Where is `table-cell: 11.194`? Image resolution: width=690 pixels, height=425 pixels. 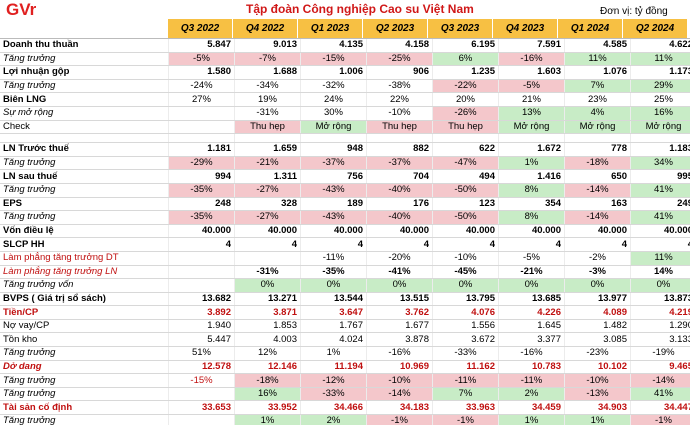
table-cell: 11.194 is located at coordinates (333, 367).